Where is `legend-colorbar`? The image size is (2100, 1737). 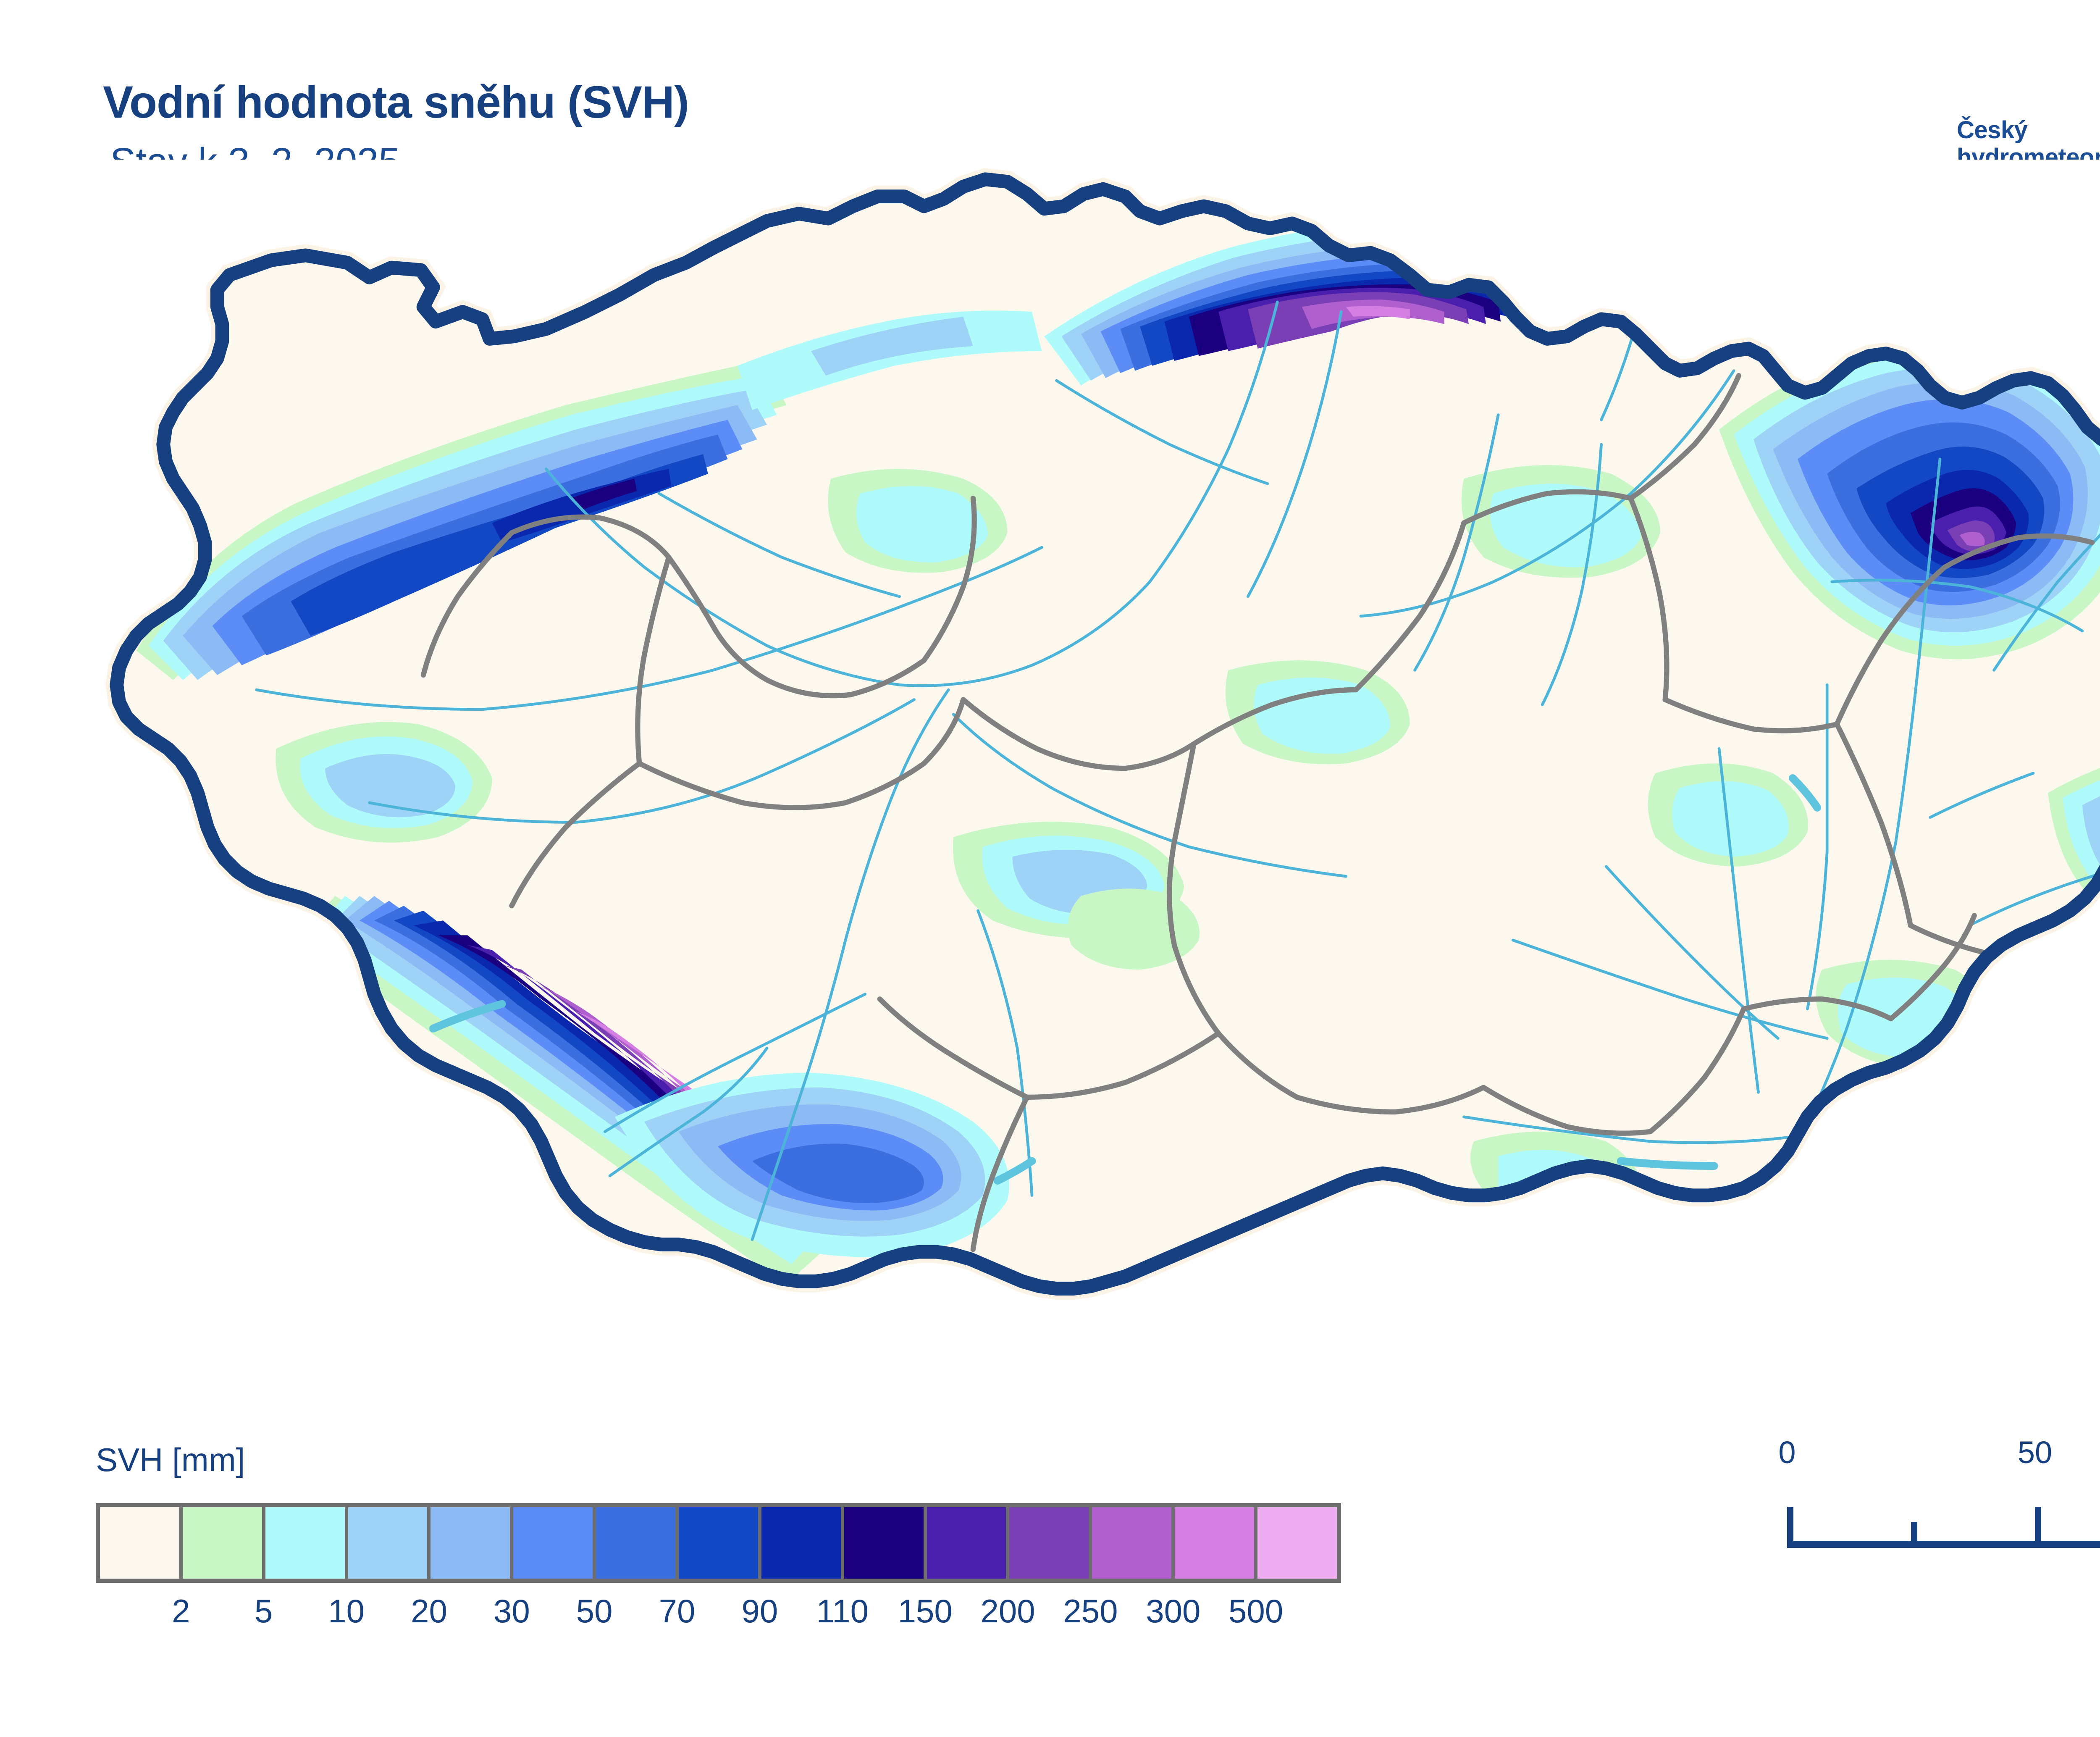
legend-colorbar is located at coordinates (718, 1543).